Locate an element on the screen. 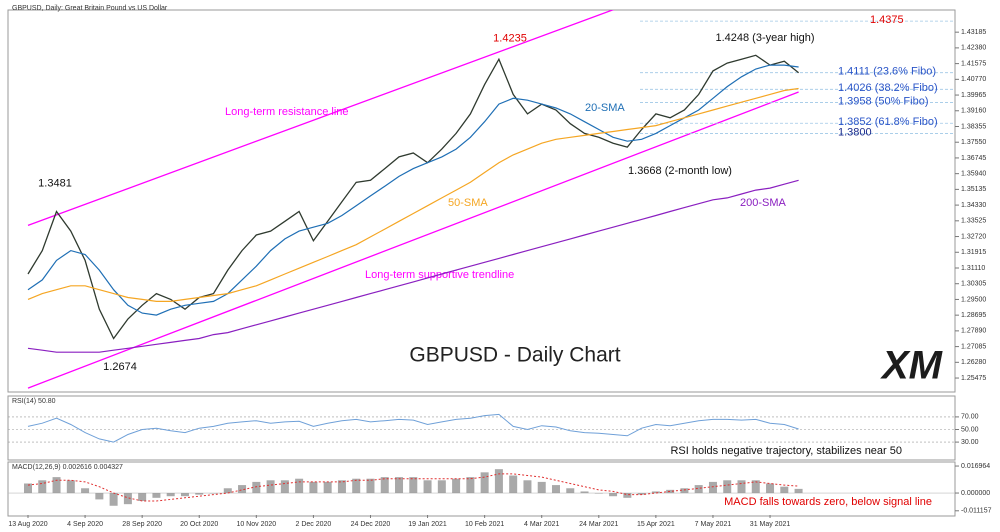 This screenshot has height=532, width=1000. y-tick-label: 1.39965 is located at coordinates (973, 95).